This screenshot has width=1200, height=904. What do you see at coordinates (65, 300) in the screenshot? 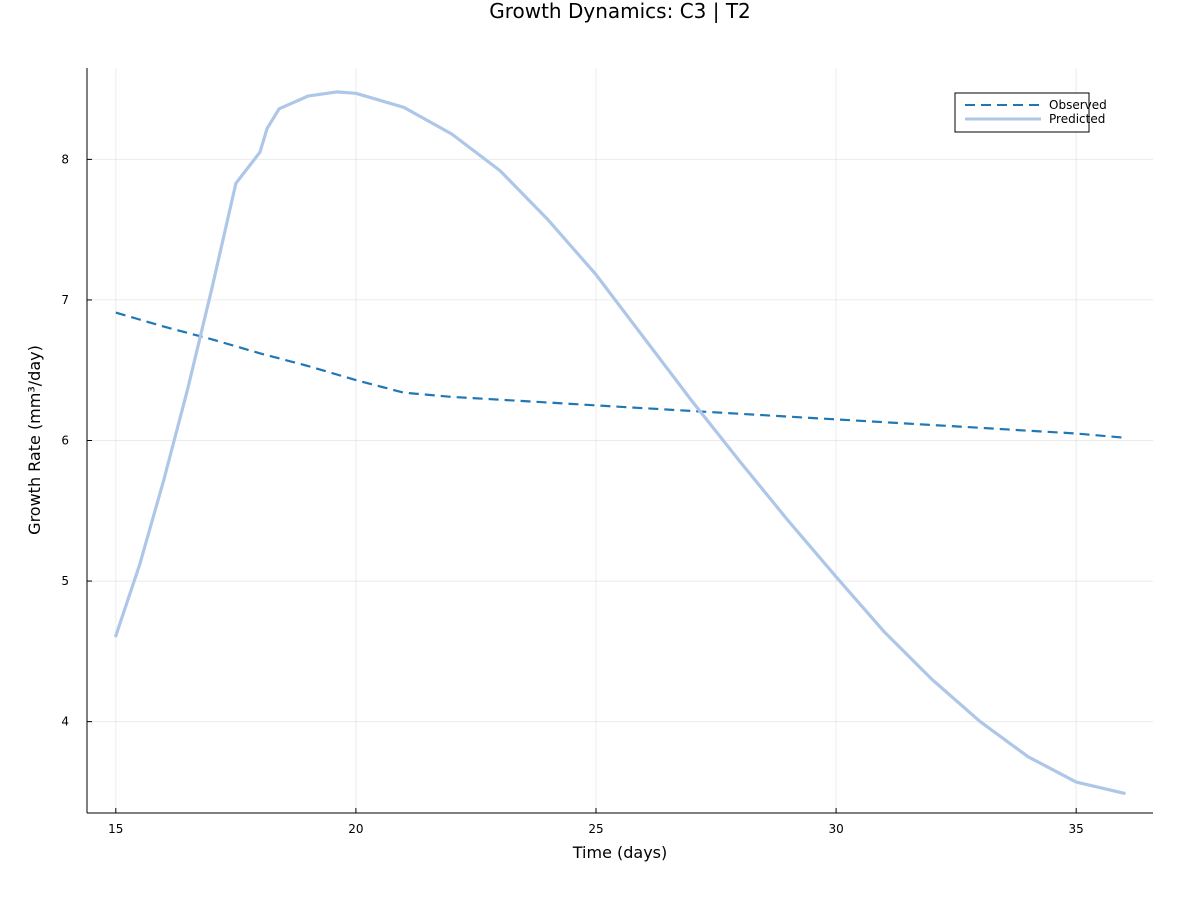
I see `y-tick-label: 7` at bounding box center [65, 300].